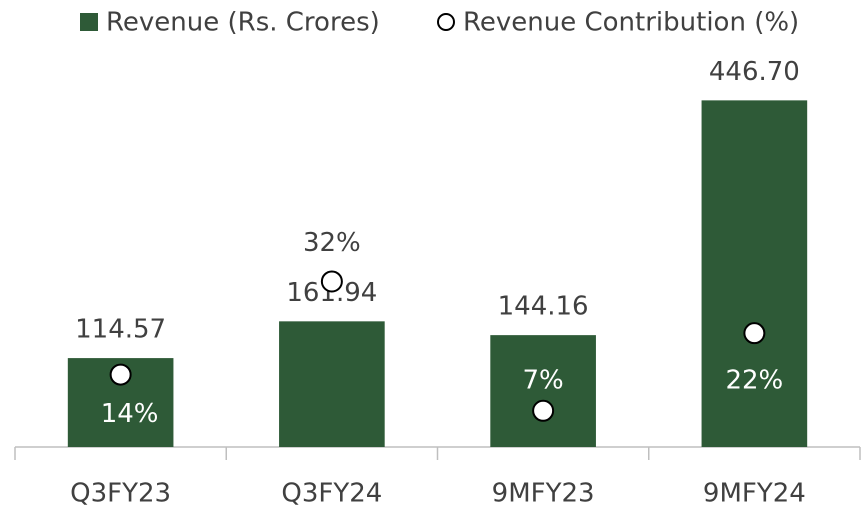 Image resolution: width=863 pixels, height=513 pixels. What do you see at coordinates (754, 381) in the screenshot?
I see `marker-value-label: 22%` at bounding box center [754, 381].